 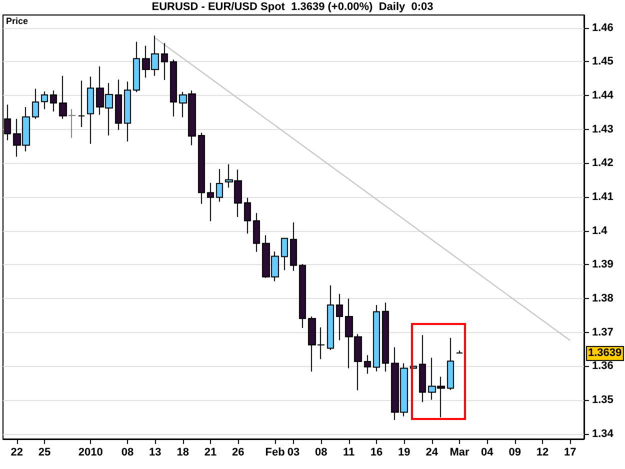 What do you see at coordinates (603, 366) in the screenshot?
I see `y-tick-label: 1.36` at bounding box center [603, 366].